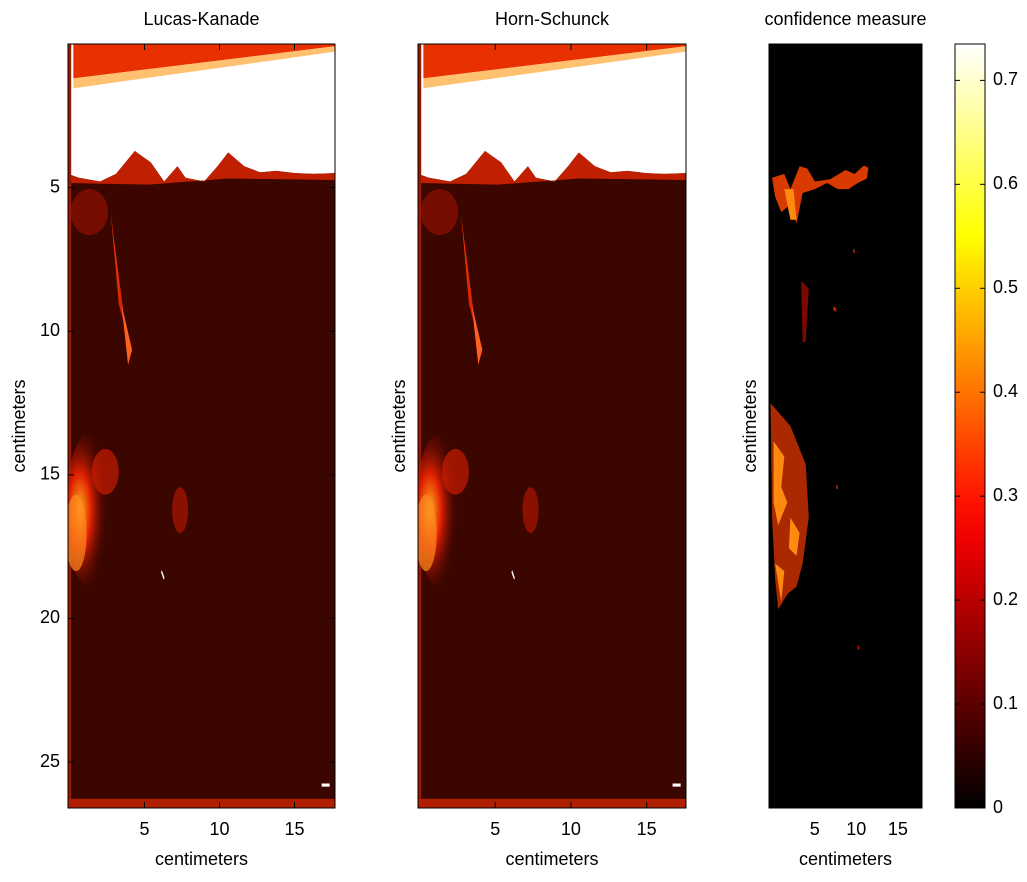 Image resolution: width=1027 pixels, height=882 pixels. What do you see at coordinates (1005, 79) in the screenshot?
I see `colorbar-tick-label: 0.7` at bounding box center [1005, 79].